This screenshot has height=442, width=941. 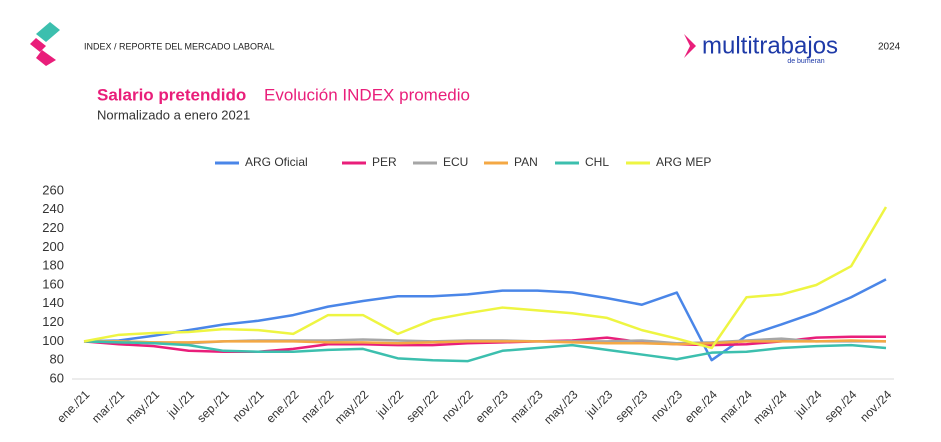 I want to click on y-tick-label: 120, so click(x=53, y=321).